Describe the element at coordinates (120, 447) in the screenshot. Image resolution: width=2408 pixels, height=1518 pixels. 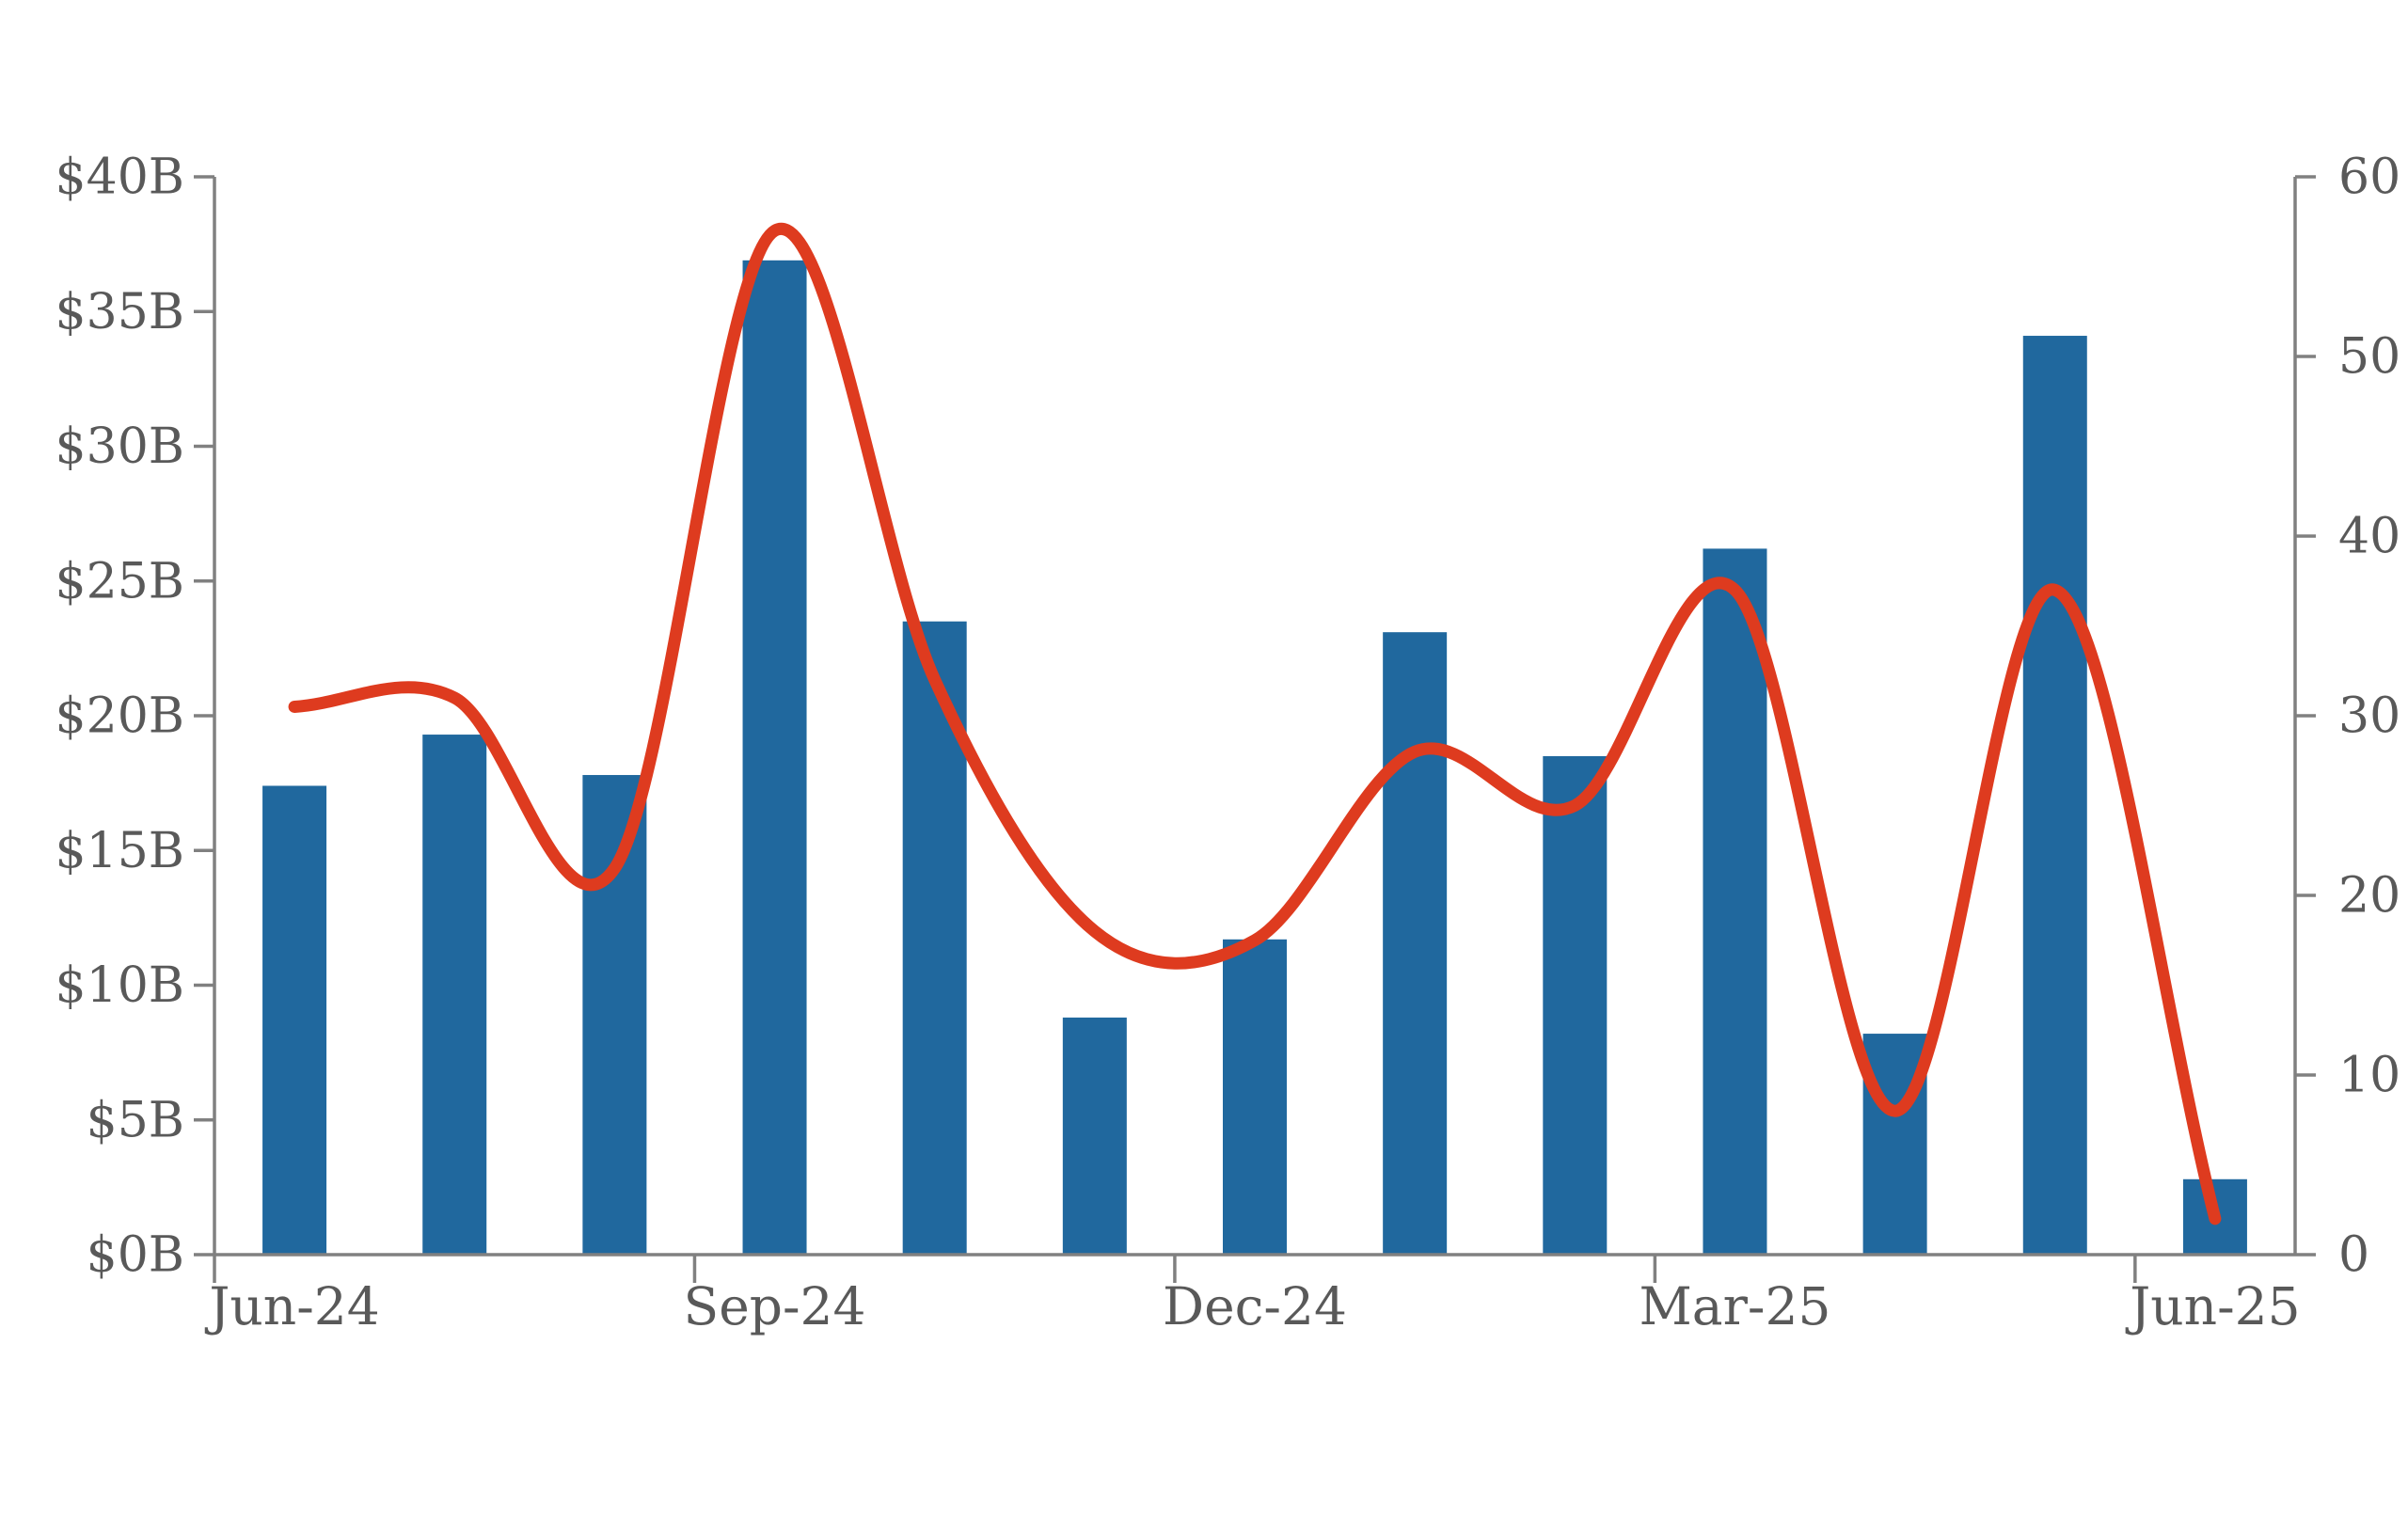
I see `left-axis-label: $30B` at that location.